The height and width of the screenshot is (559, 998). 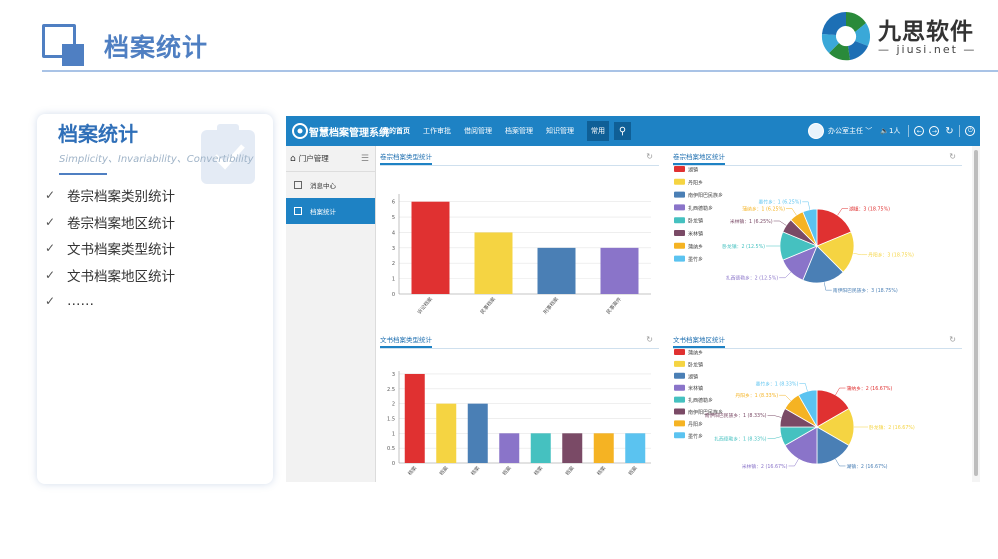 What do you see at coordinates (437, 131) in the screenshot?
I see `nav-approval: 工作审批` at bounding box center [437, 131].